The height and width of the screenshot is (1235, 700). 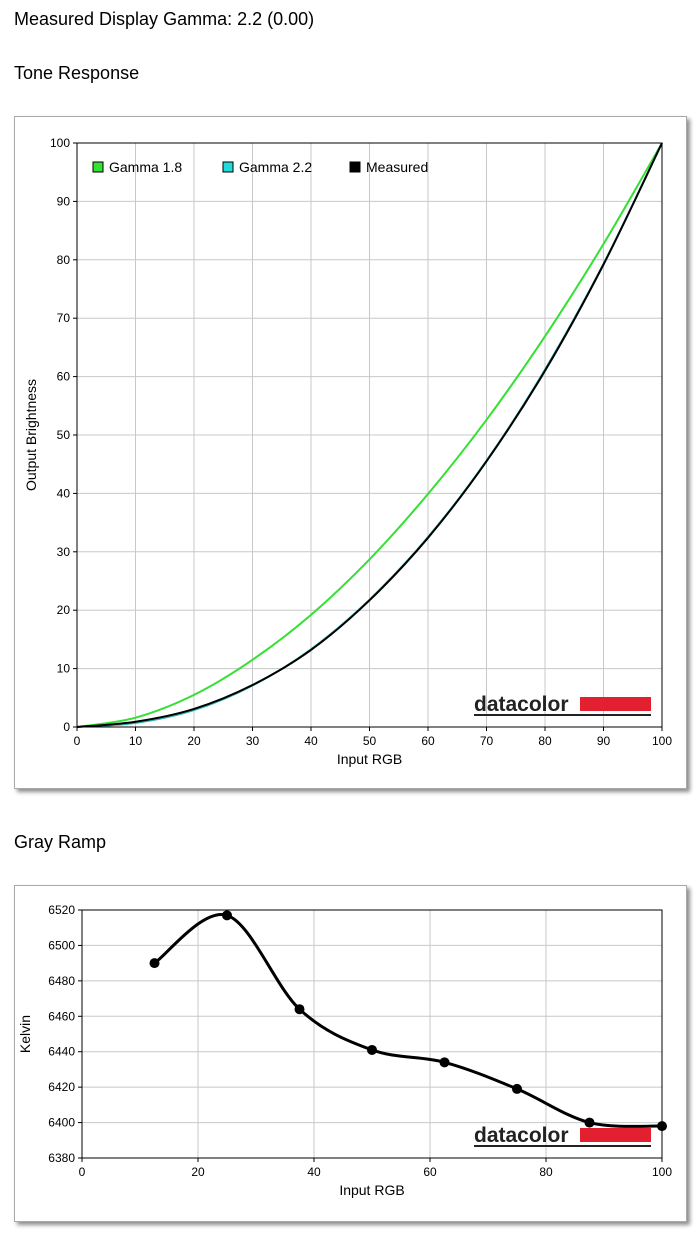 What do you see at coordinates (487, 741) in the screenshot?
I see `x-tick-label: 70` at bounding box center [487, 741].